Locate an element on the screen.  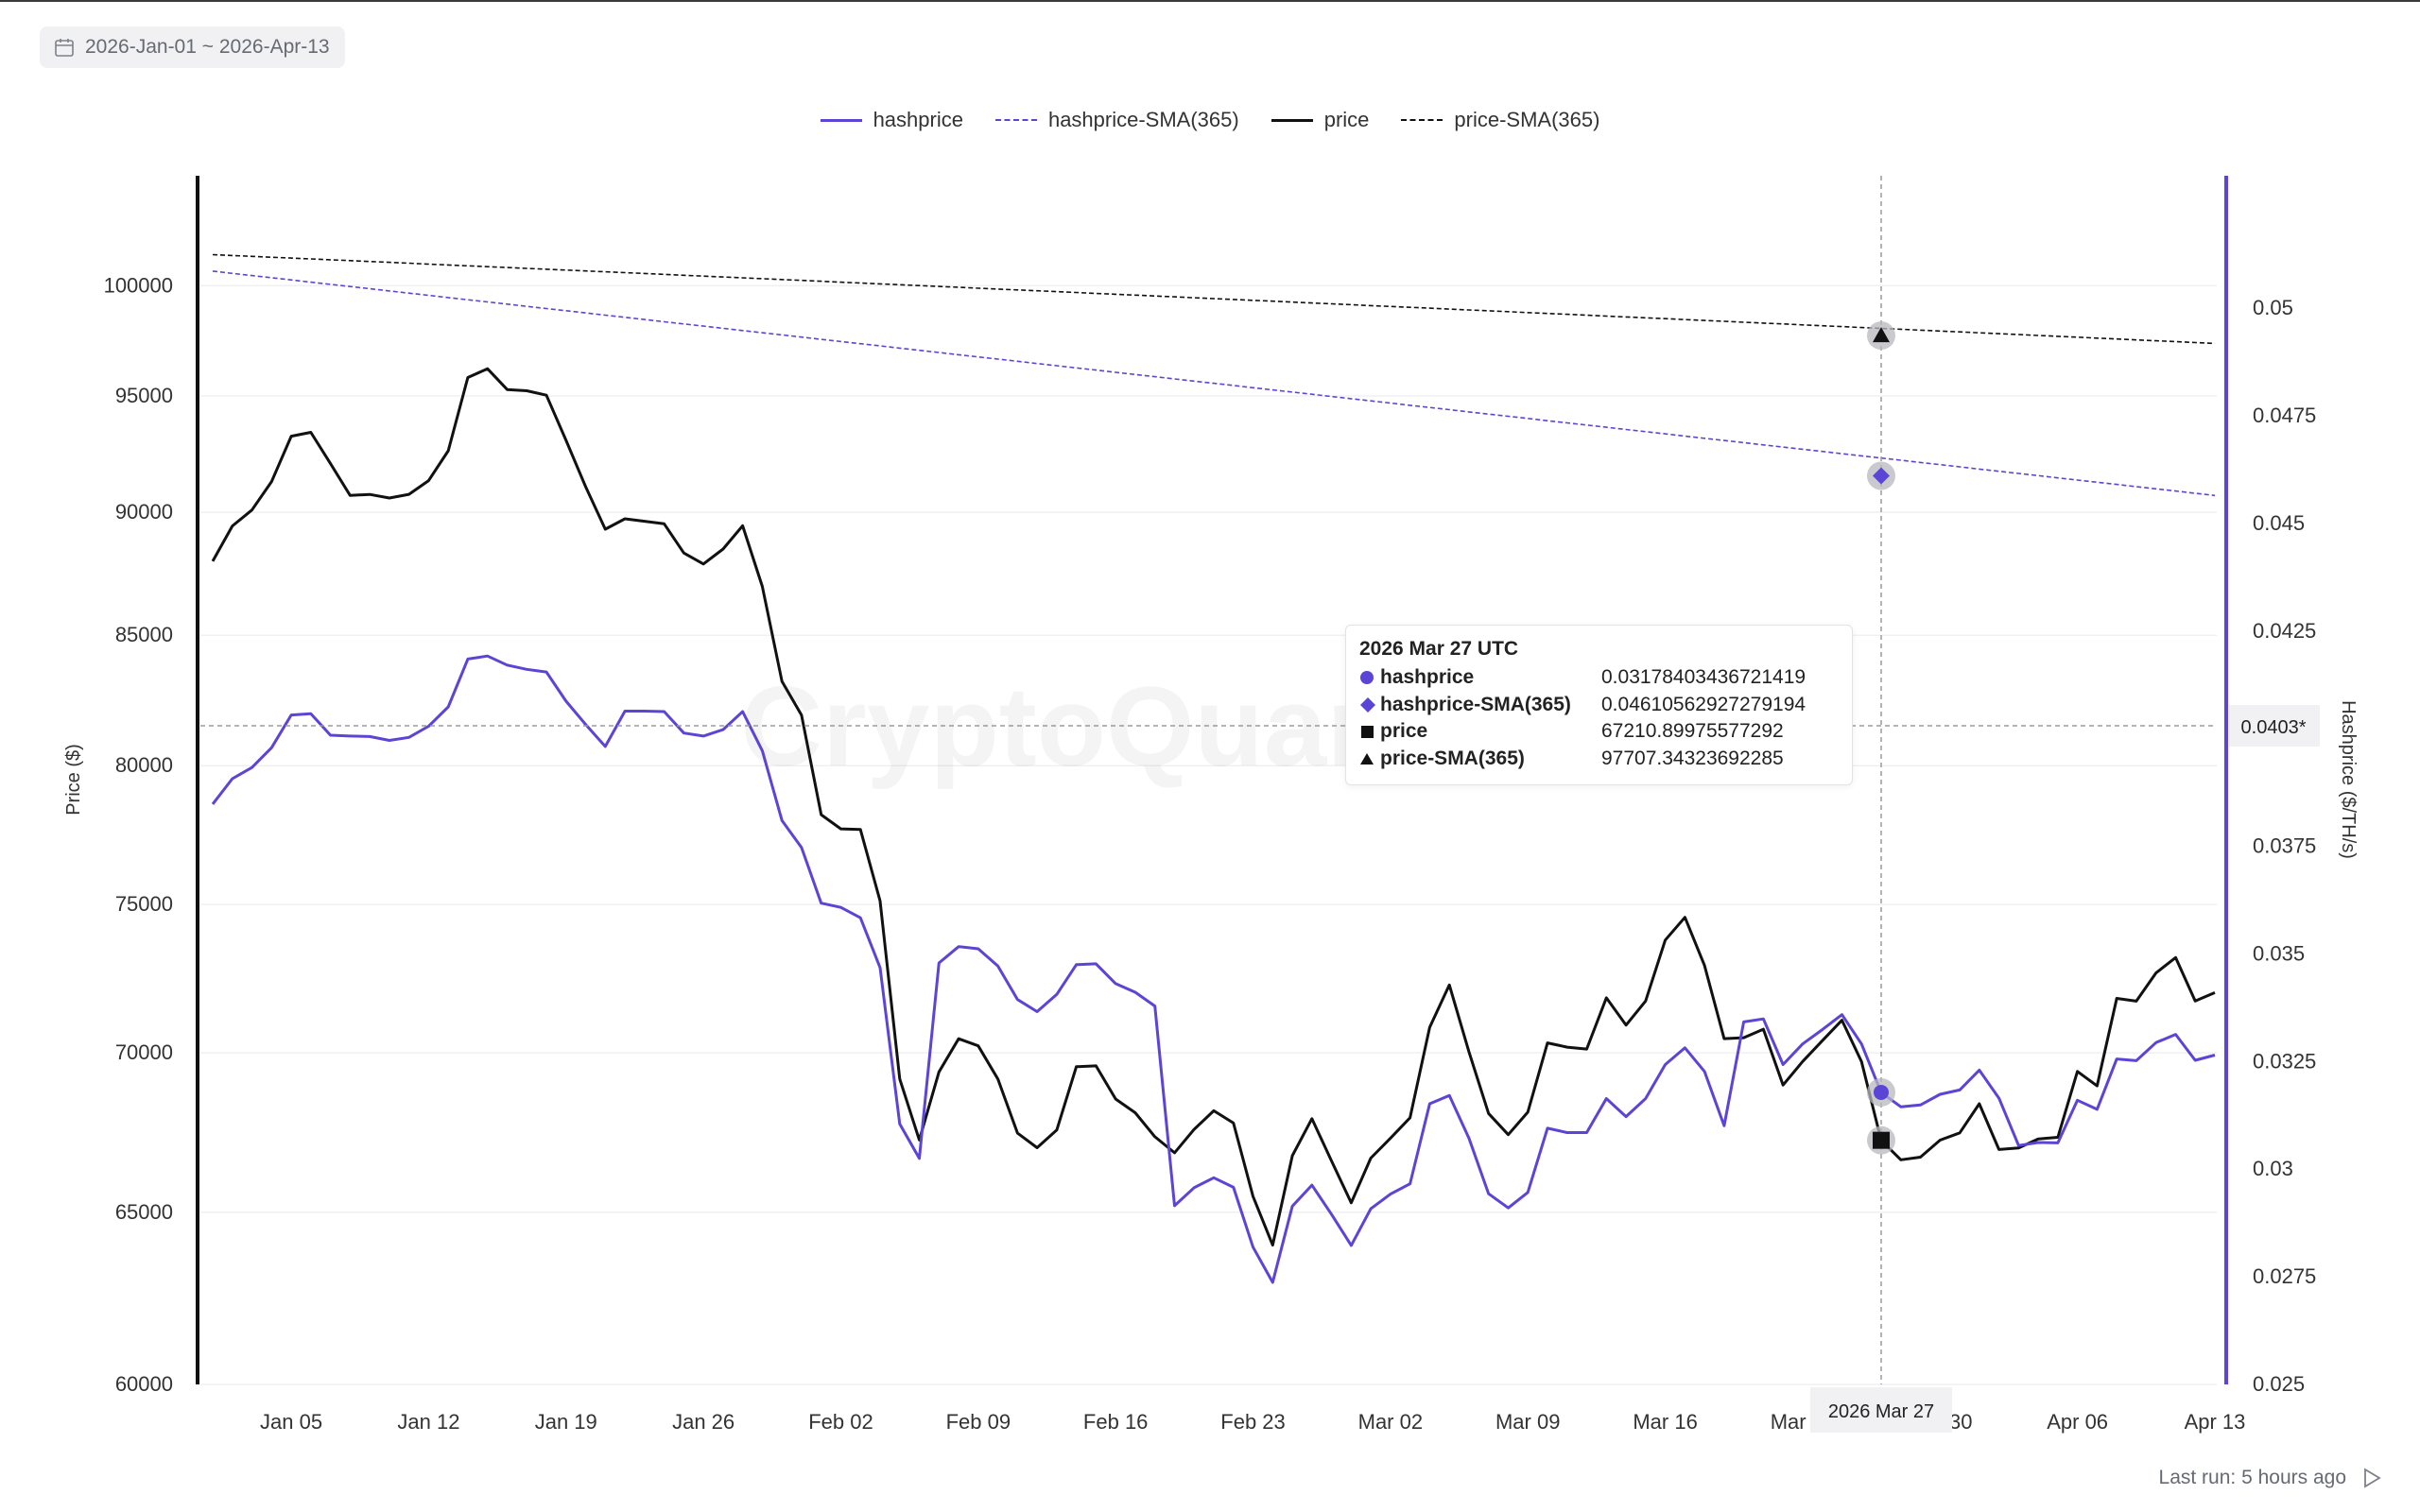
crosshair-y-label-bg is located at coordinates (2274, 726).